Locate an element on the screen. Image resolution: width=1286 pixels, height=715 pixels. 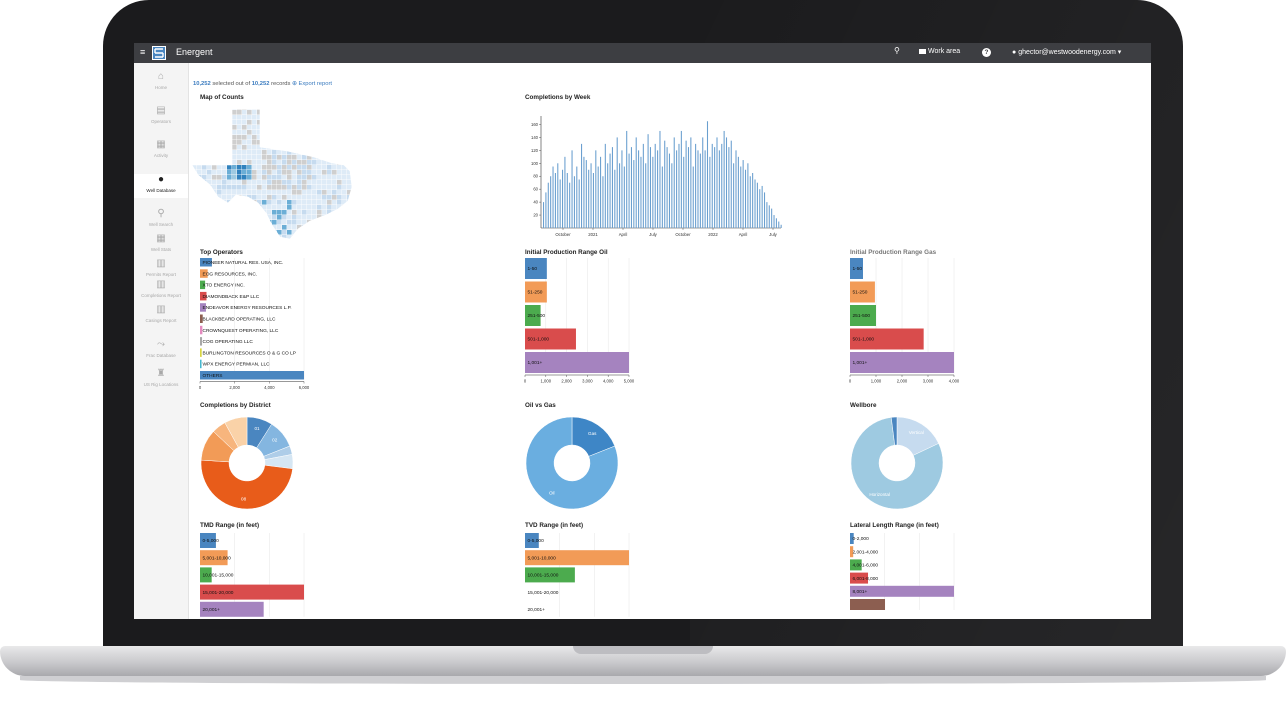
sidebar-item-casings-report: ▥ Casings Report is located at coordinates (161, 316).